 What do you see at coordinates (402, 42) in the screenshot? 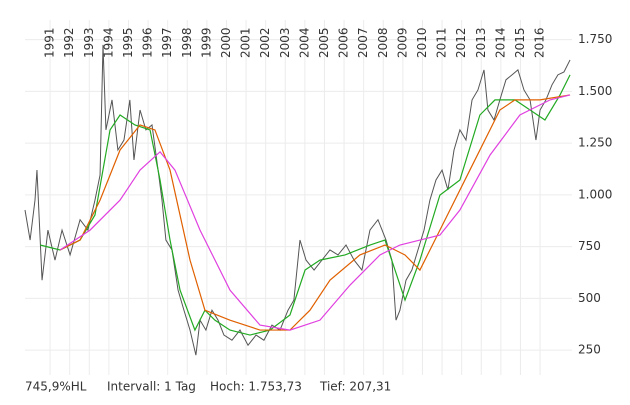
I see `x-tick-label: 2009` at bounding box center [402, 42].